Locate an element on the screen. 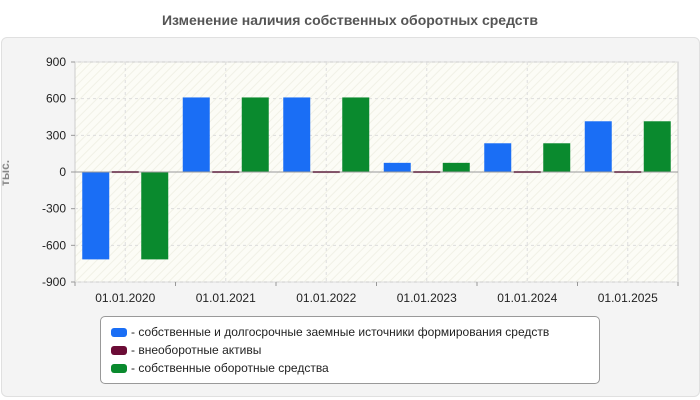 This screenshot has height=400, width=700. legend-label-working-capital: - собственные оборотные средства is located at coordinates (230, 368).